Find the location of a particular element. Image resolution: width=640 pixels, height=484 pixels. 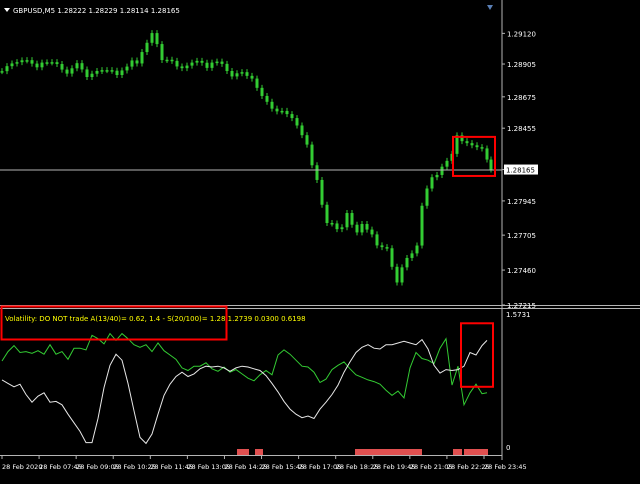

signal-bars is located at coordinates (362, 452).